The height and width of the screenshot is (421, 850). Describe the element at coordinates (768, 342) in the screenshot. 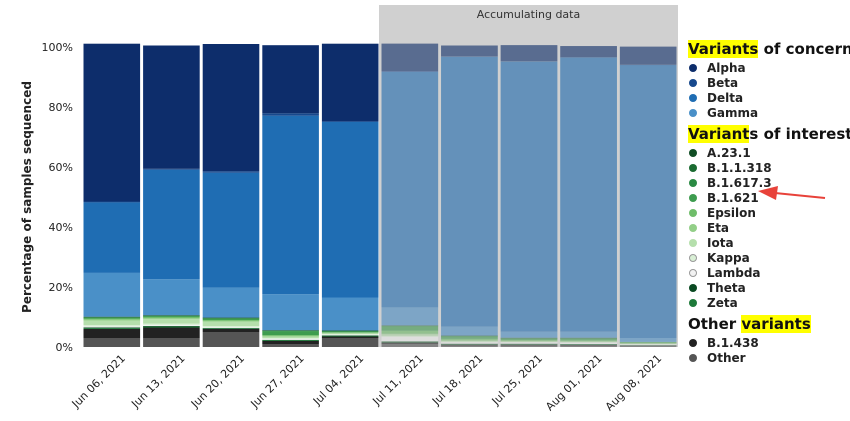

I see `legend-item-b-1-438: B.1.438` at that location.